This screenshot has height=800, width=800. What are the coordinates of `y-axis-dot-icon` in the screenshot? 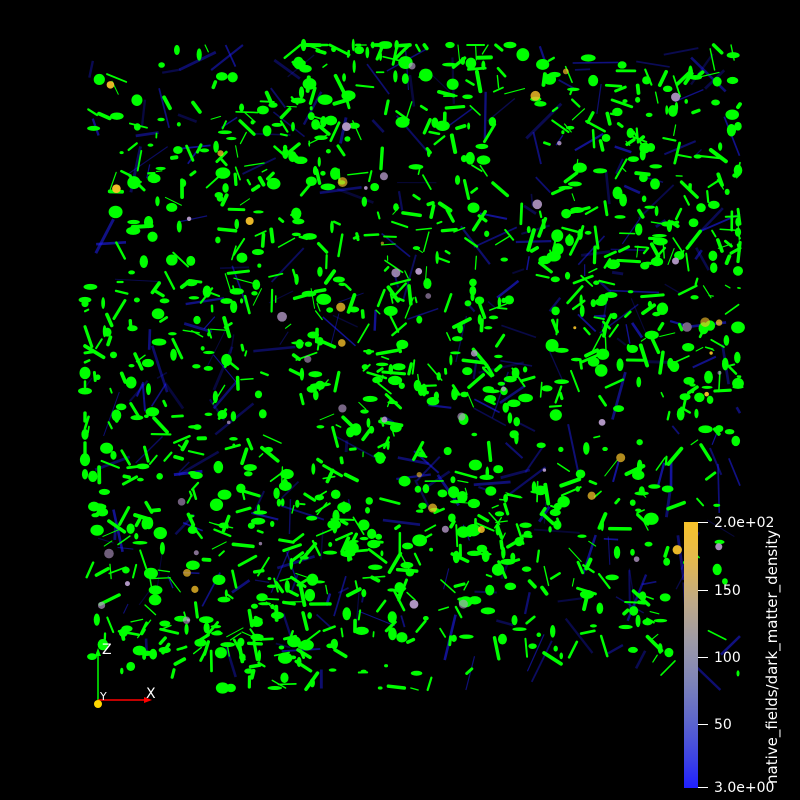 It's located at (98, 704).